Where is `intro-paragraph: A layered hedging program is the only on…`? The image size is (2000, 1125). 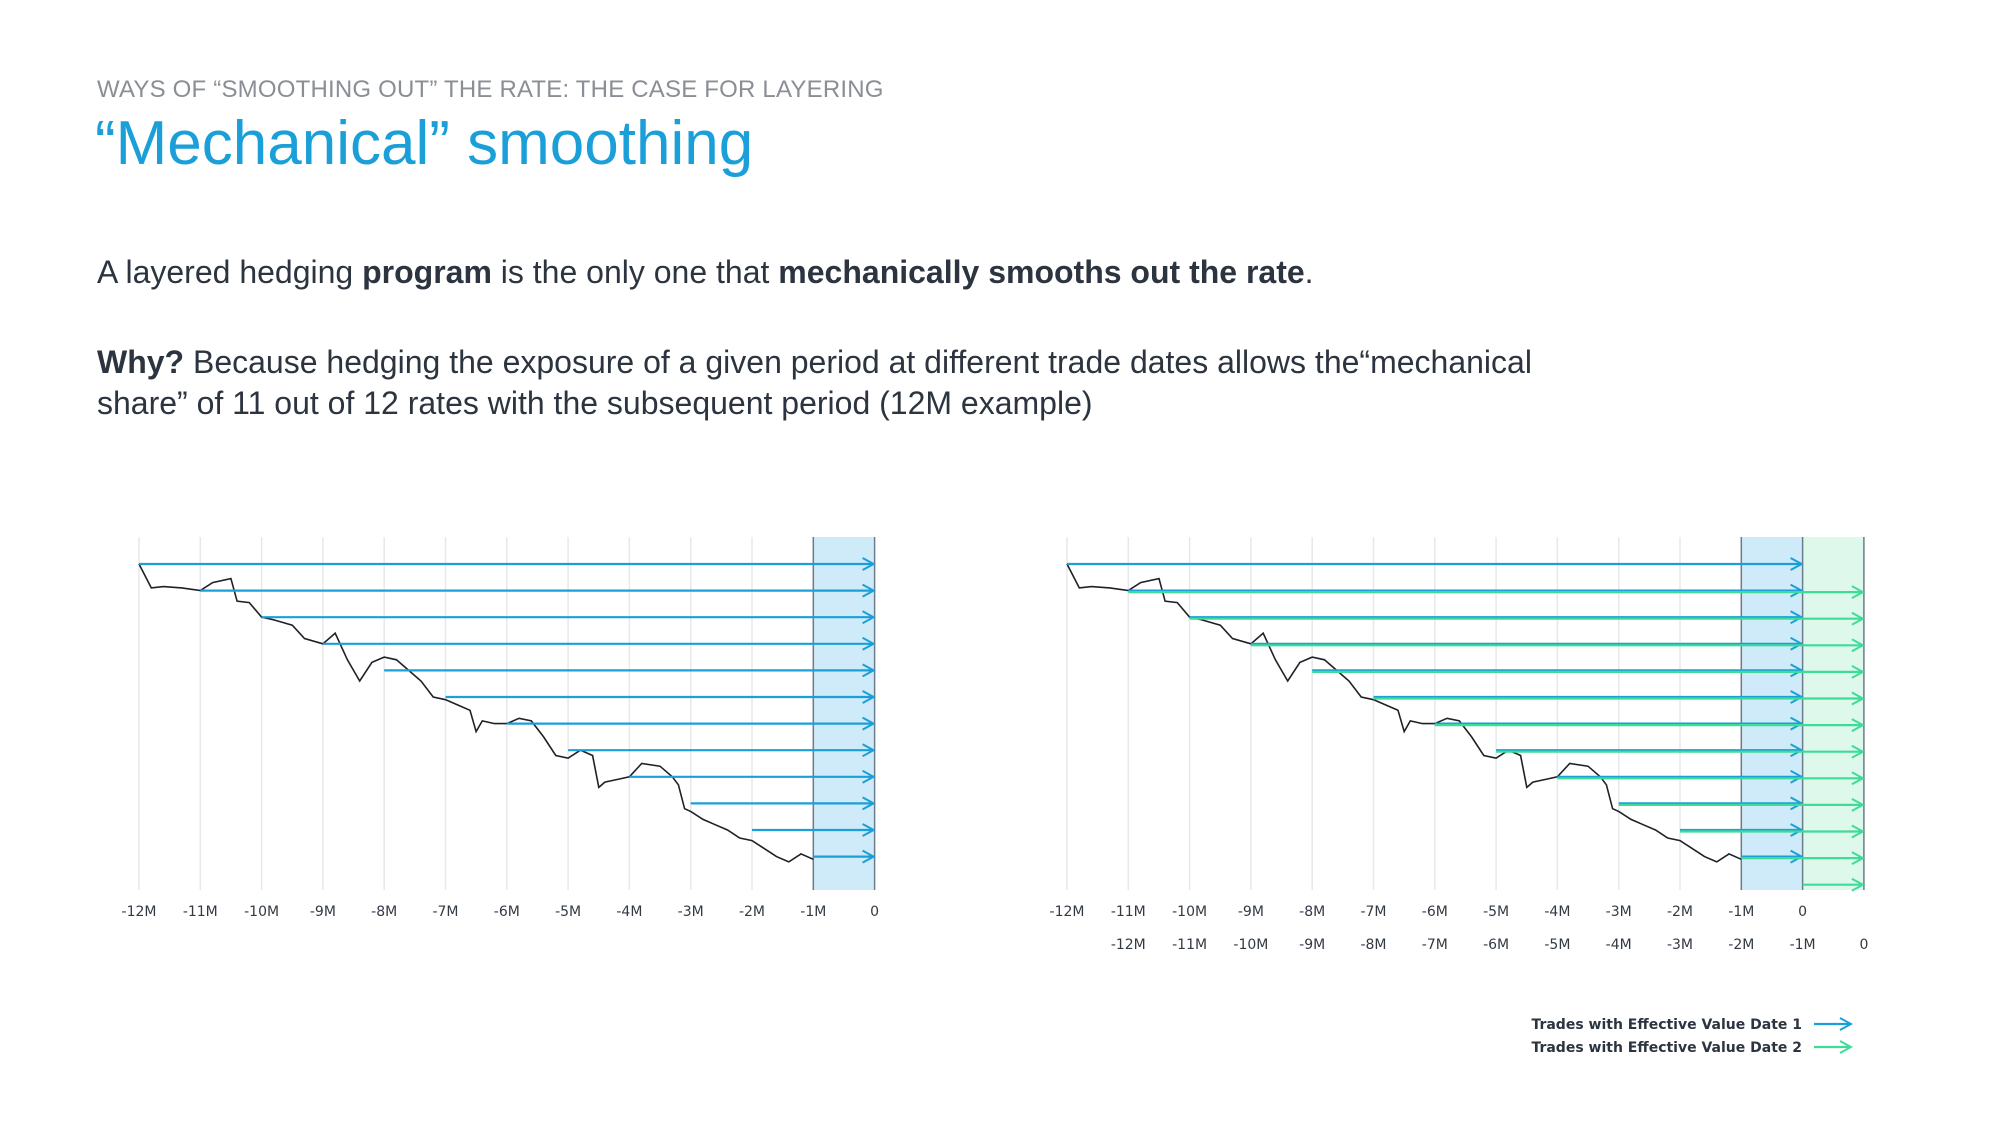 intro-paragraph: A layered hedging program is the only on… is located at coordinates (705, 272).